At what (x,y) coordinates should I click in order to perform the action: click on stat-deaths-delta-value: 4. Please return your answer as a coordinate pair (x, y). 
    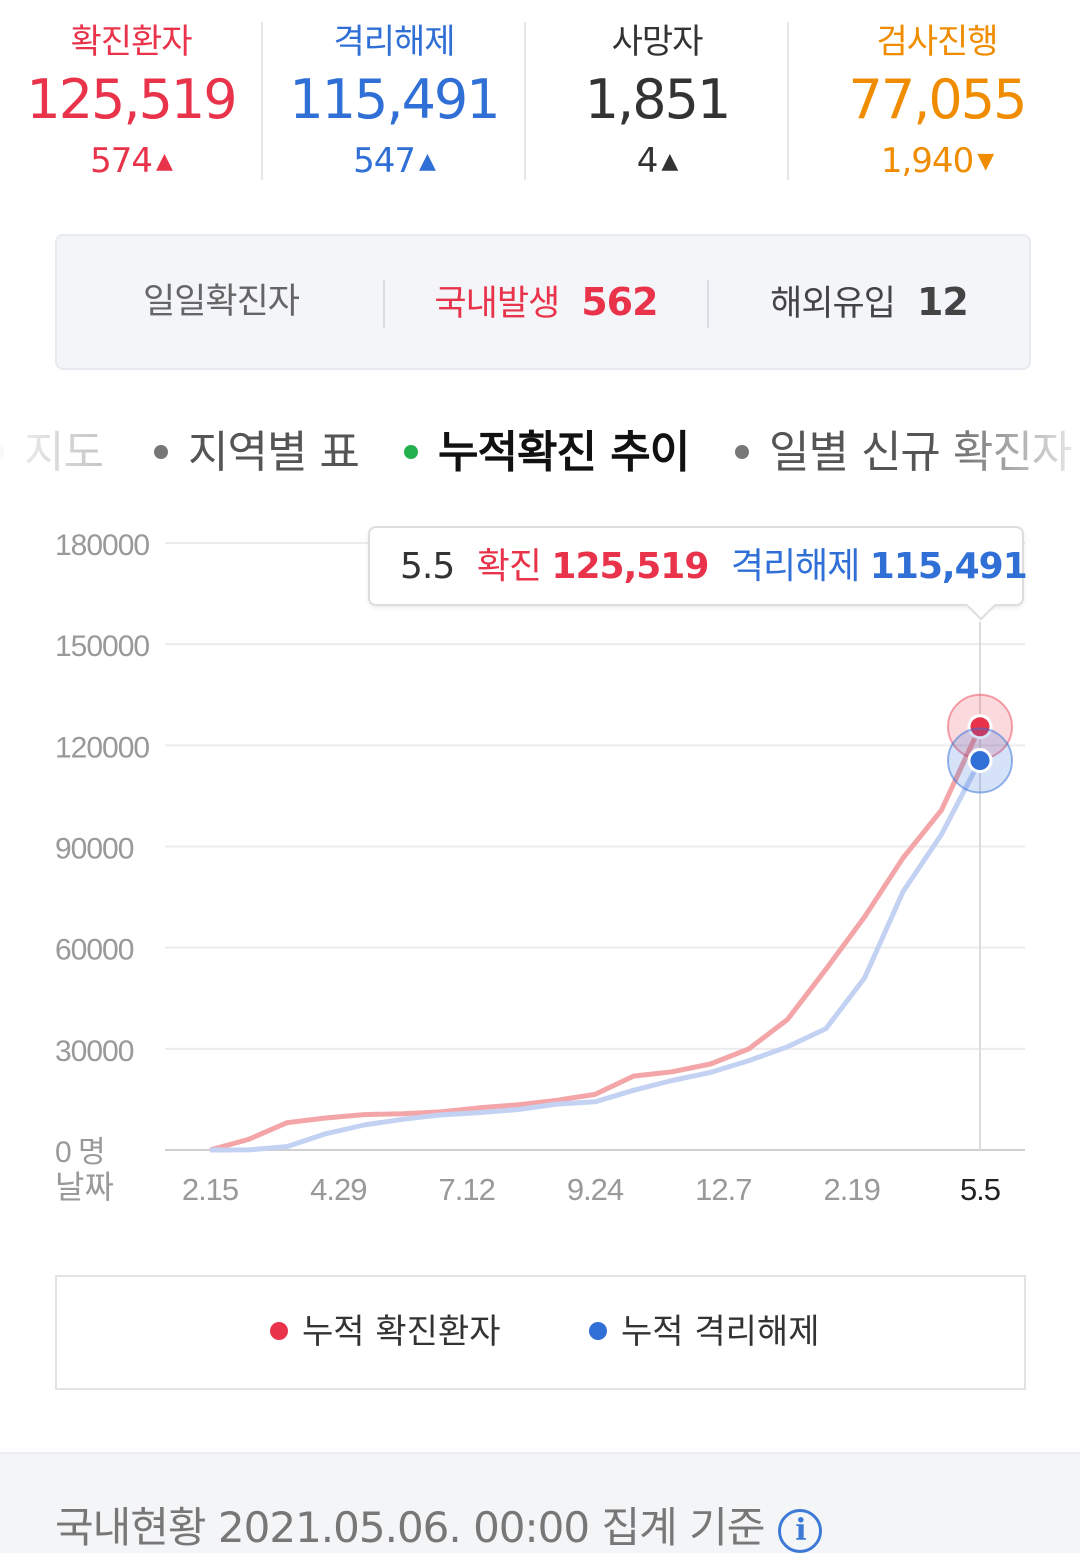
    Looking at the image, I should click on (647, 161).